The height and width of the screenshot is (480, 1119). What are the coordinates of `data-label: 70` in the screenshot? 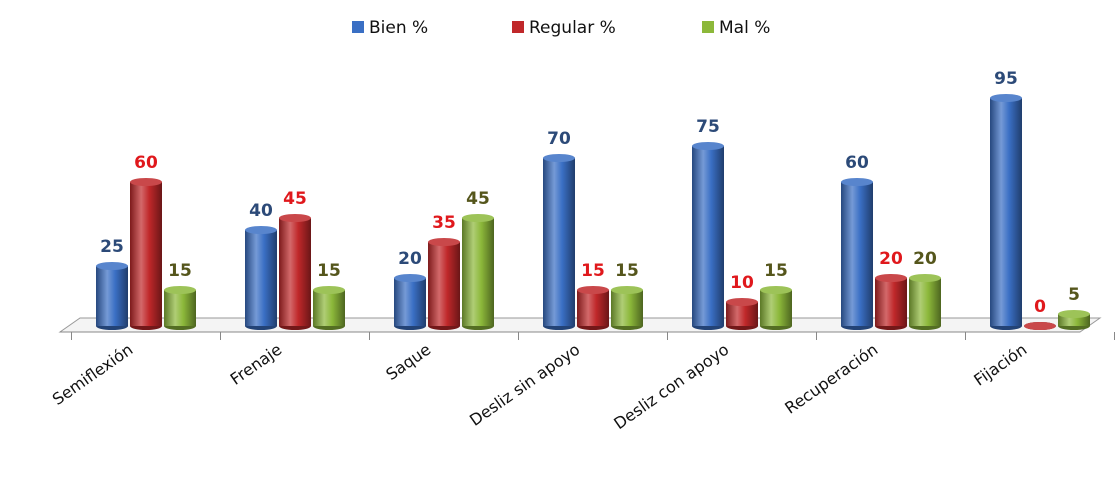 It's located at (559, 139).